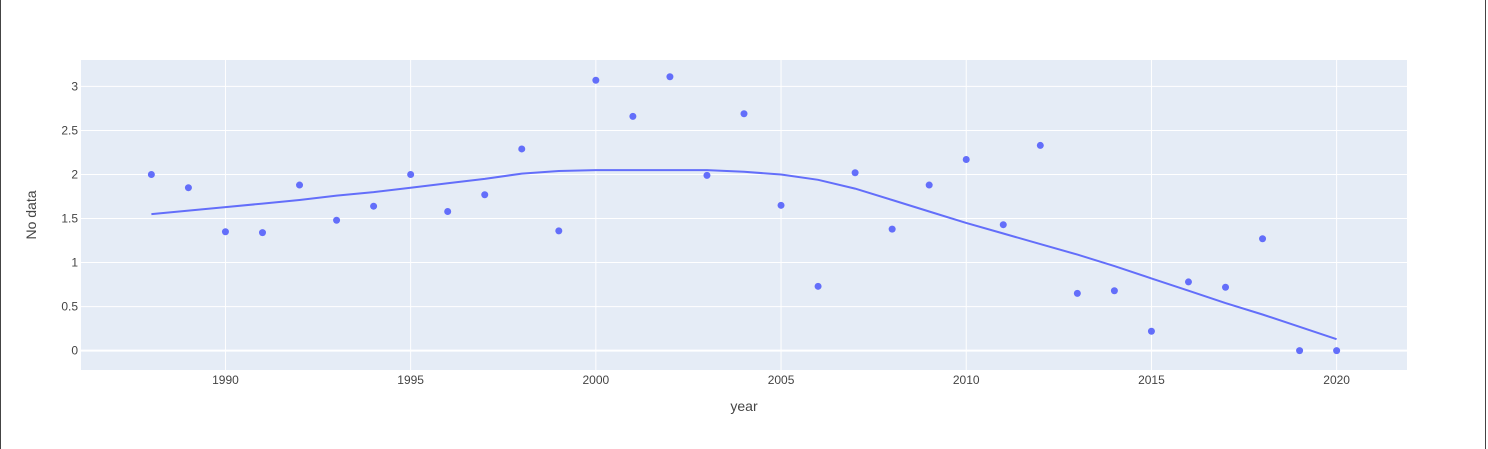  What do you see at coordinates (74, 174) in the screenshot?
I see `y-tick-label: 2` at bounding box center [74, 174].